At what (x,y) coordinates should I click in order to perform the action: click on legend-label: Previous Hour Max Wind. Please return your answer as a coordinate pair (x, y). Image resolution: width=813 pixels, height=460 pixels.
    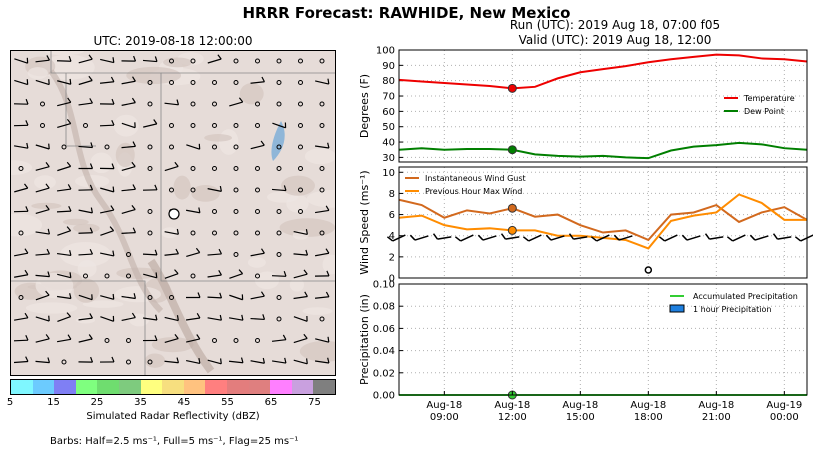
    Looking at the image, I should click on (473, 191).